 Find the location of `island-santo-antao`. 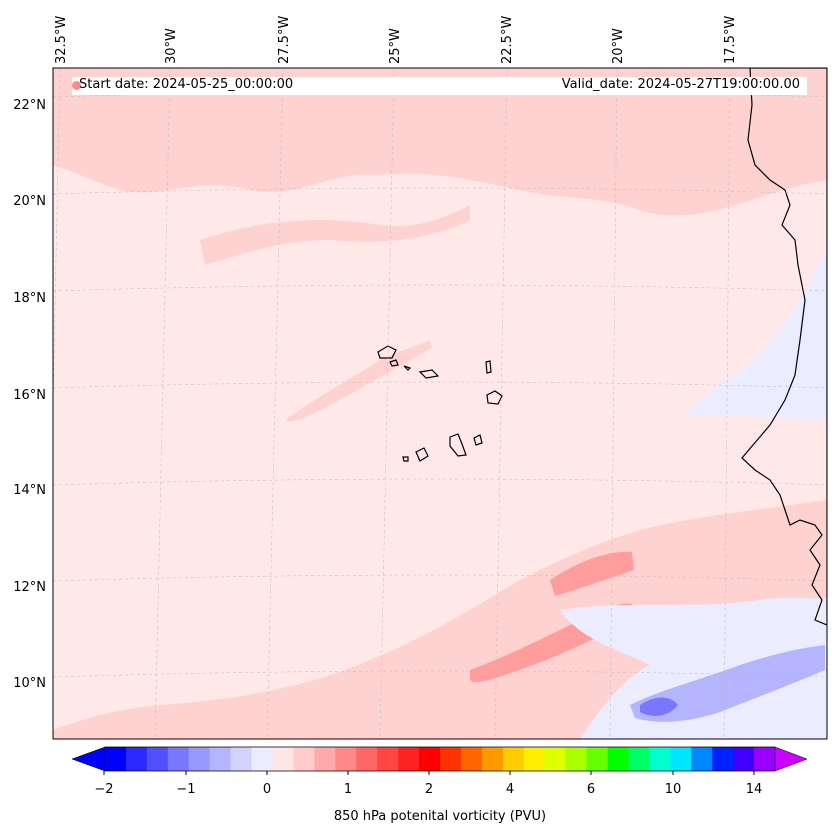

island-santo-antao is located at coordinates (387, 352).